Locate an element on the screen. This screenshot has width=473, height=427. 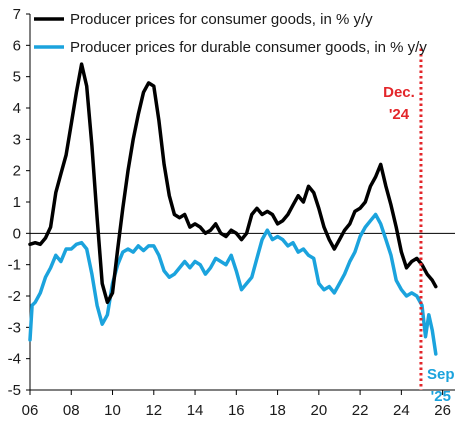
x-ticks: 06 08 10 12 14 16 18 20 22 24 26 is located at coordinates (236, 404).